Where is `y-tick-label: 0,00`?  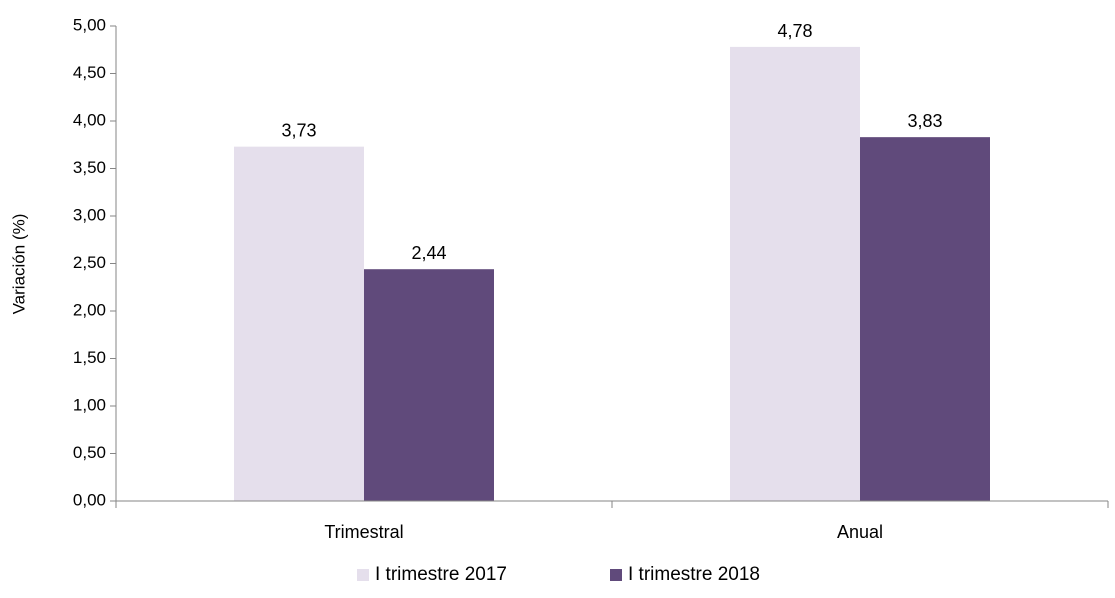 y-tick-label: 0,00 is located at coordinates (89, 499).